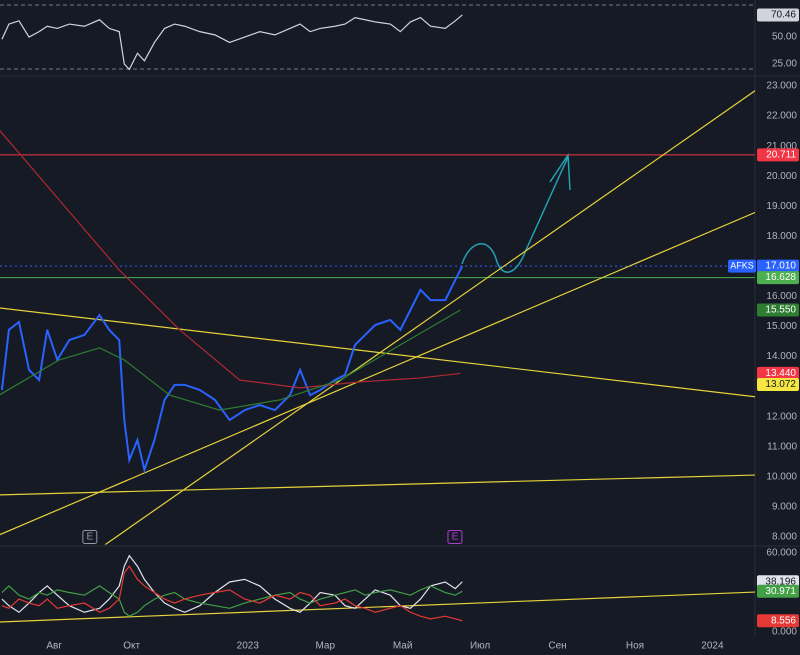  I want to click on y-tick-label: 0.000, so click(784, 632).